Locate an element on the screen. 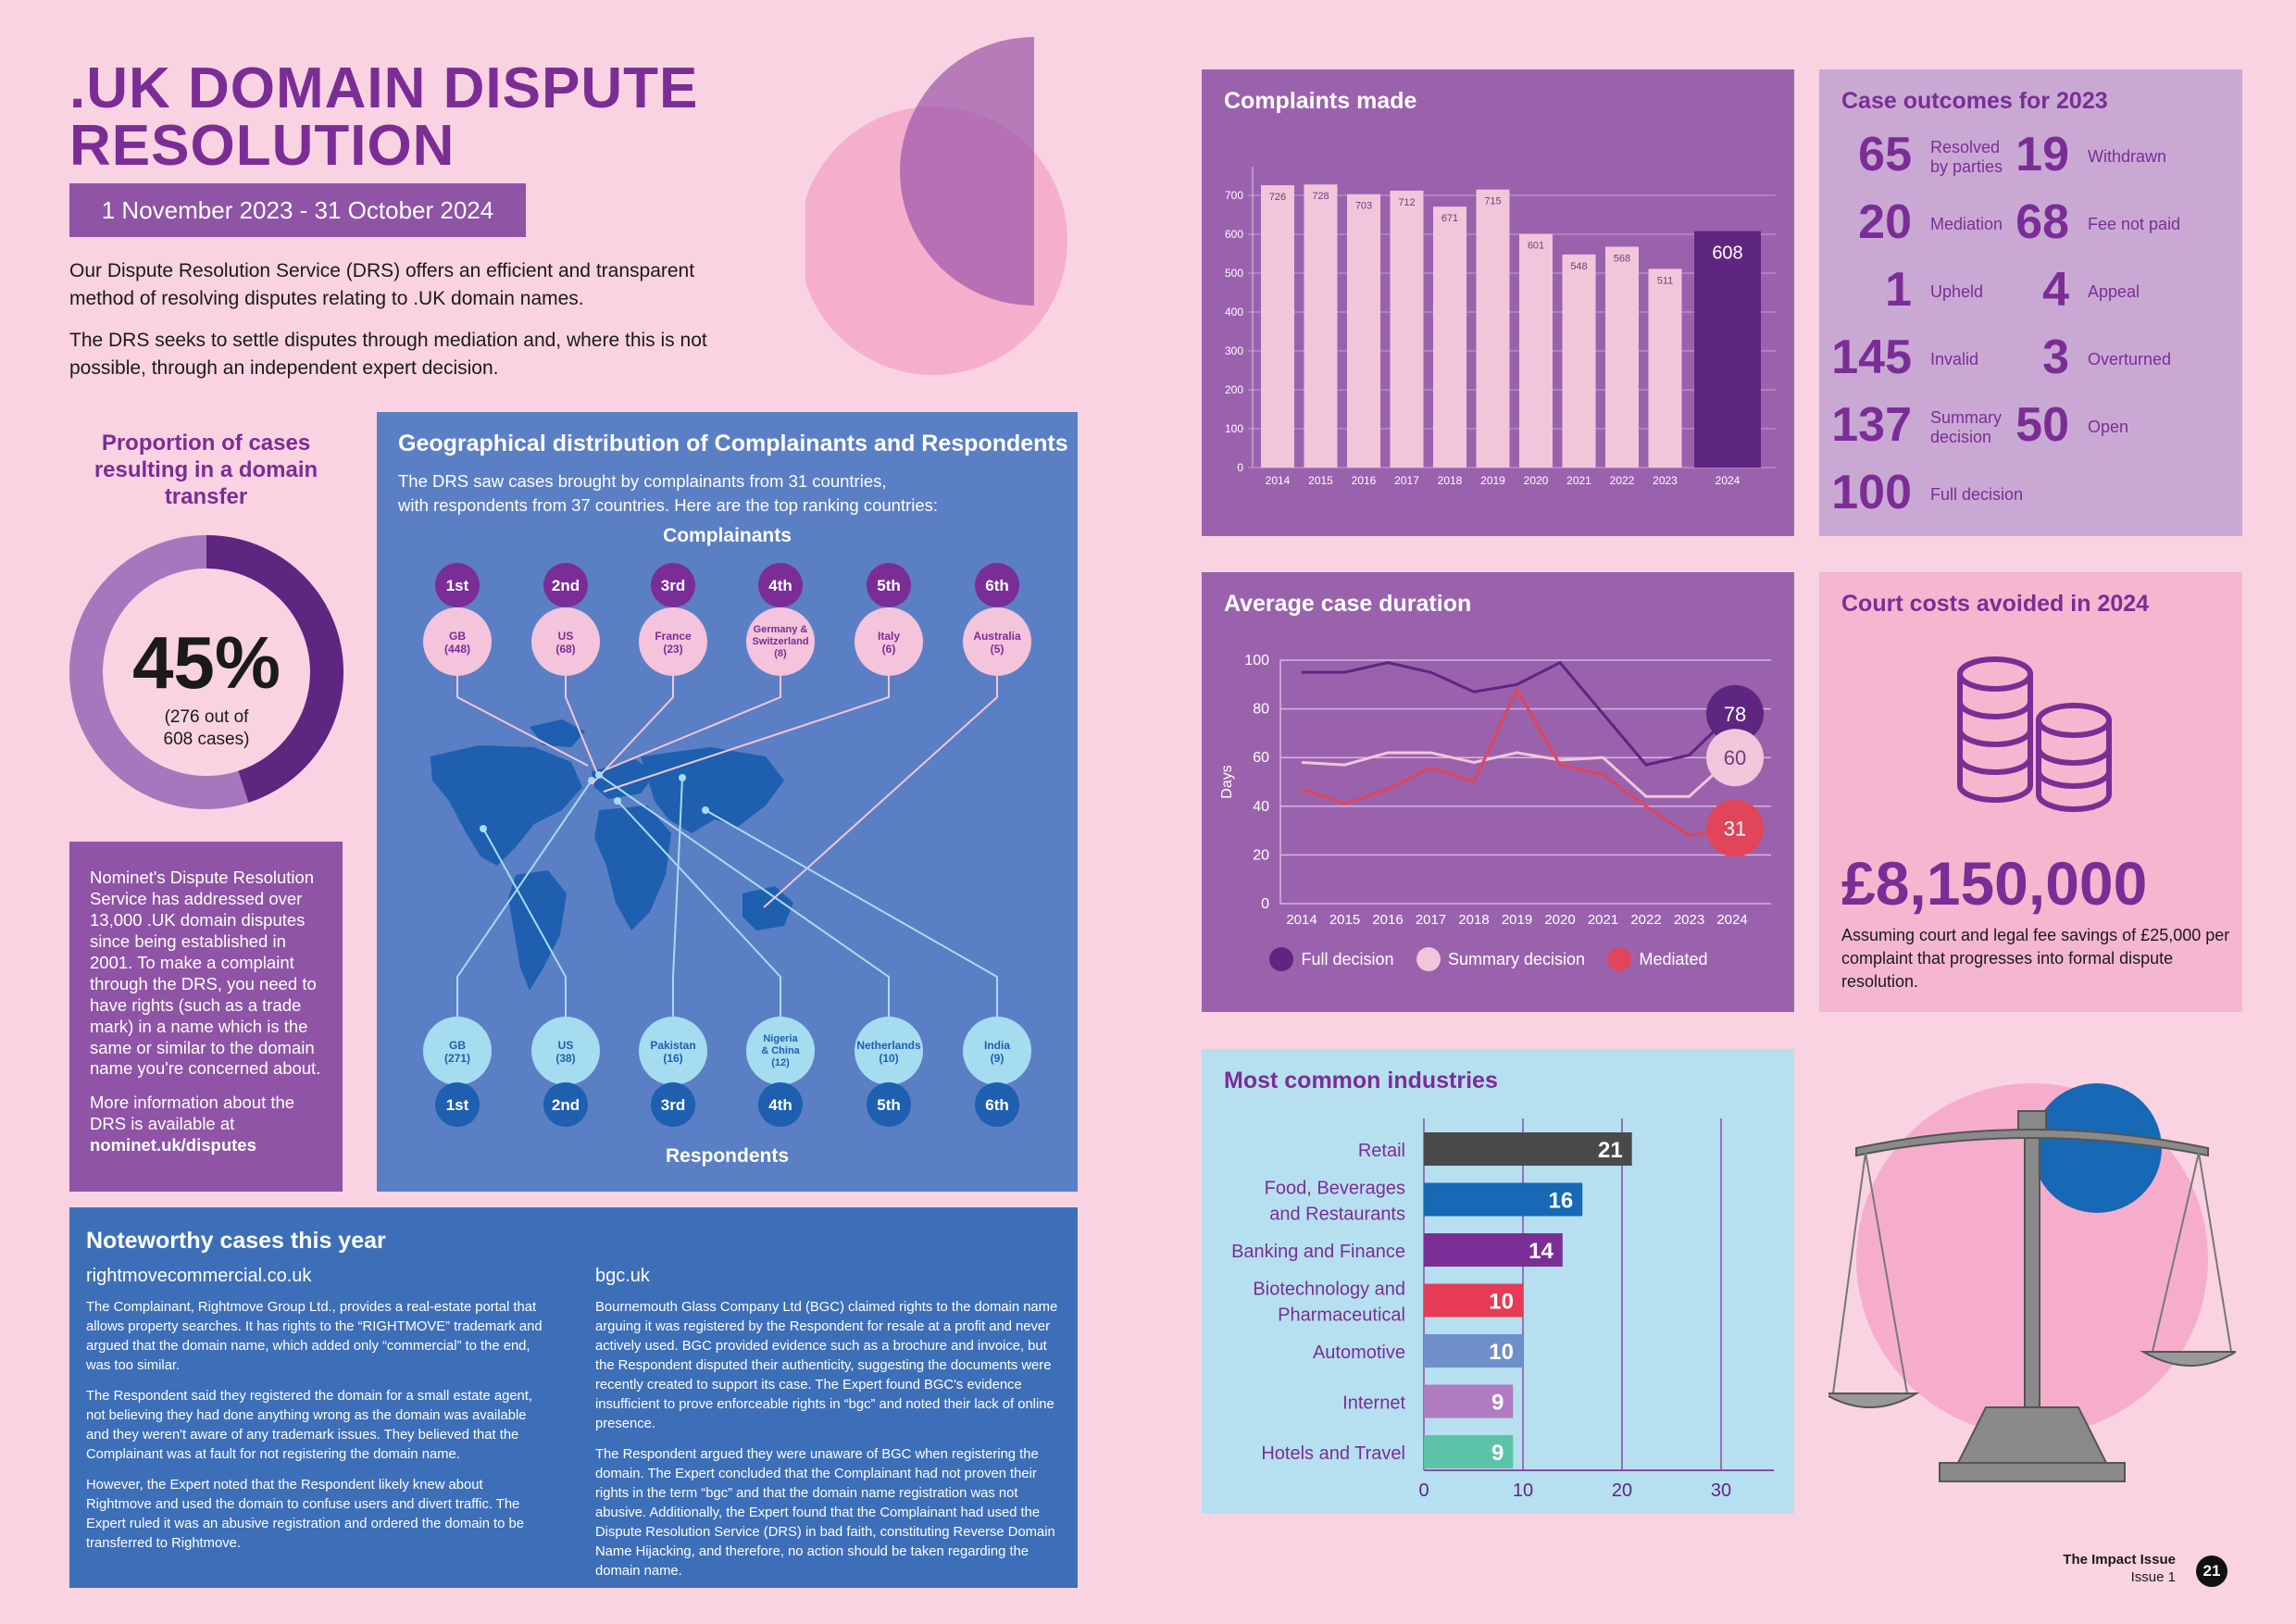 The image size is (2296, 1624). outcome-number: 50 is located at coordinates (2042, 425).